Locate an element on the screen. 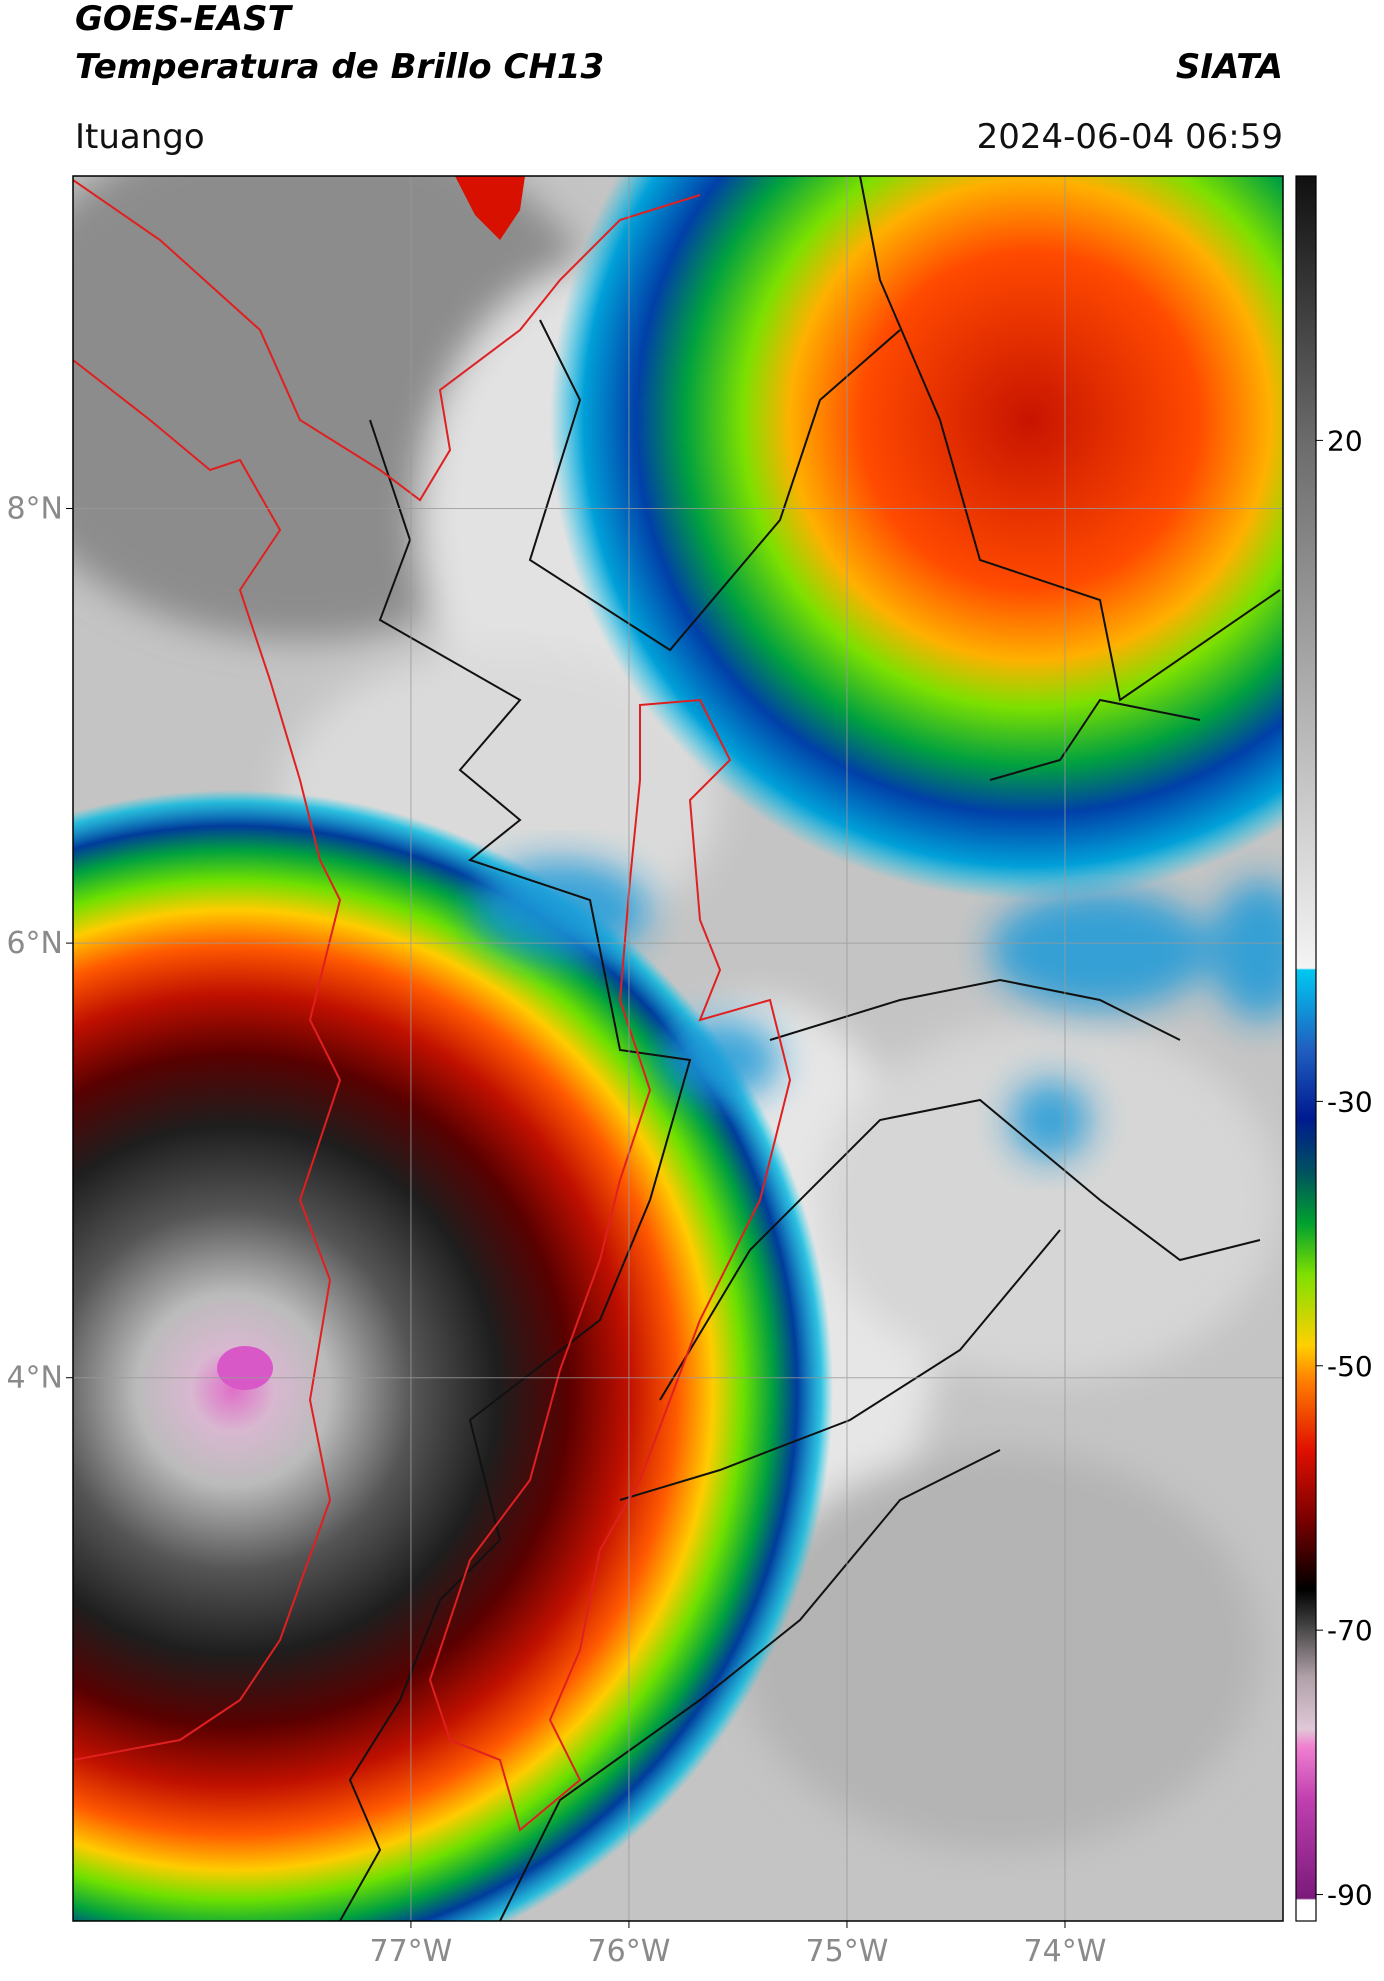 This screenshot has width=1384, height=1981. satellite-title: GOES-EAST is located at coordinates (184, 19).